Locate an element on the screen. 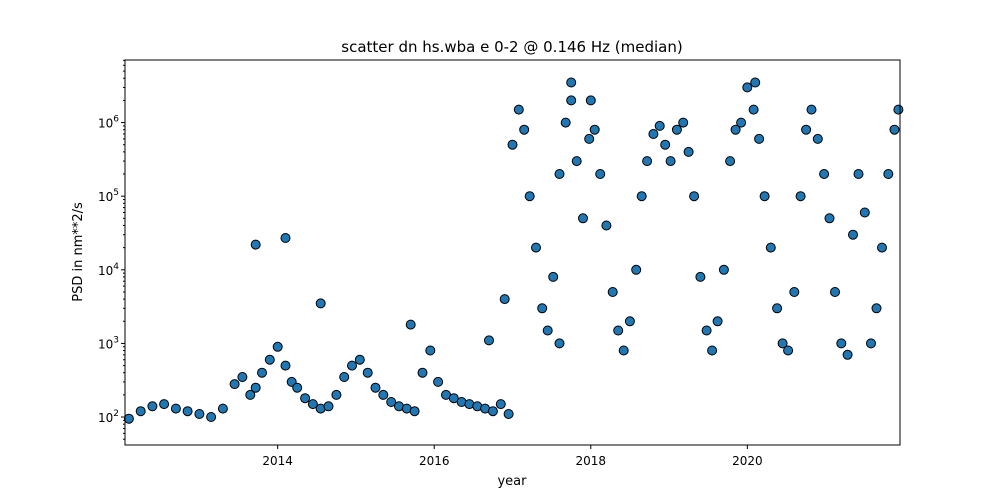 Image resolution: width=1000 pixels, height=500 pixels. y-tick-label: 10⁵ is located at coordinates (108, 196).